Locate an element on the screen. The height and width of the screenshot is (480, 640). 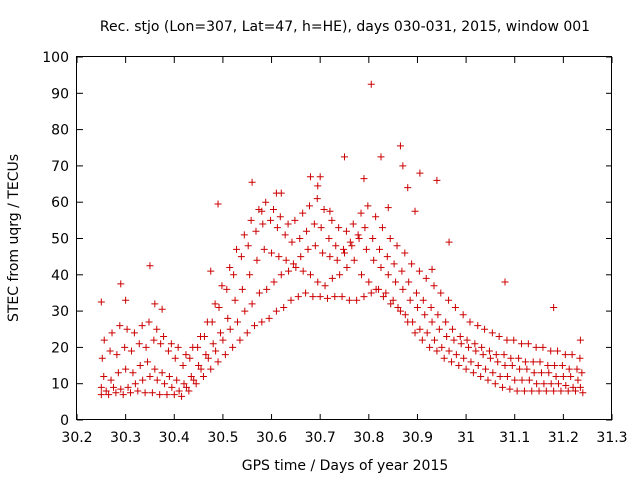
x-tick-label: 31.3 is located at coordinates (611, 438).